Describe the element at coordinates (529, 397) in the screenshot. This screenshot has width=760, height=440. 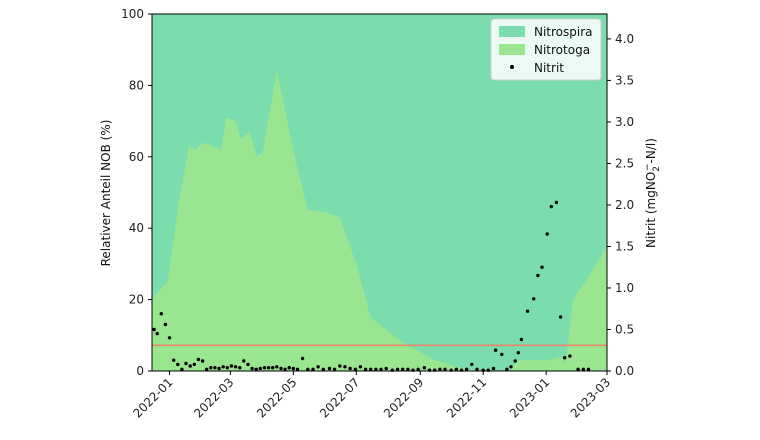
I see `x-tick-label: 2023-01` at that location.